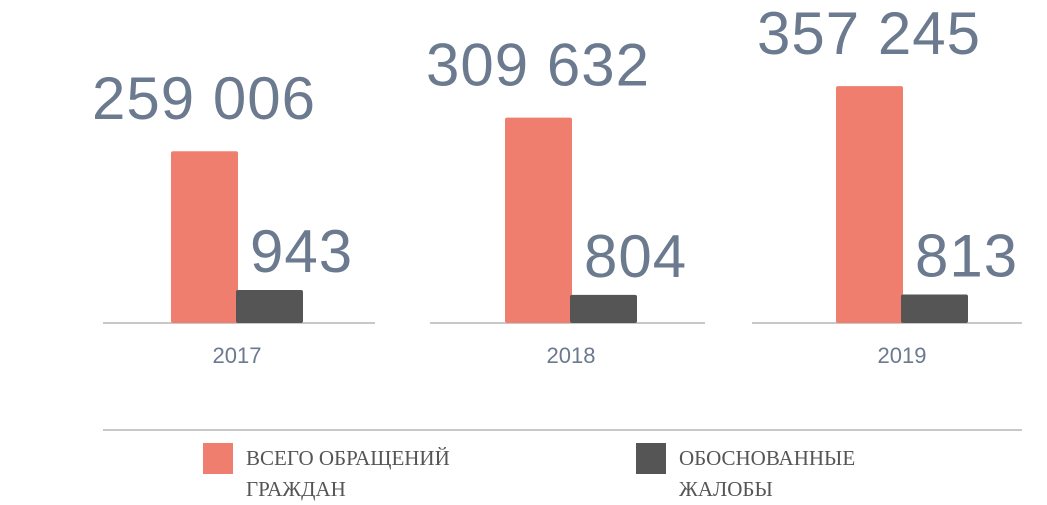 The image size is (1047, 505). Describe the element at coordinates (966, 256) in the screenshot. I see `value-label: 813` at that location.